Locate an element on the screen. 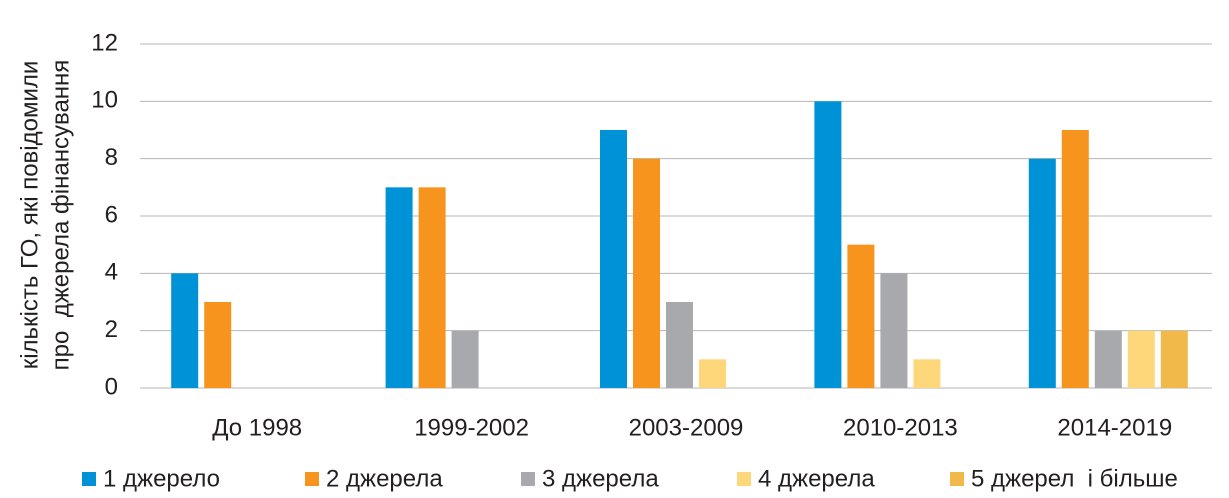 This screenshot has height=498, width=1229. y-tick-label: 10 is located at coordinates (104, 100).